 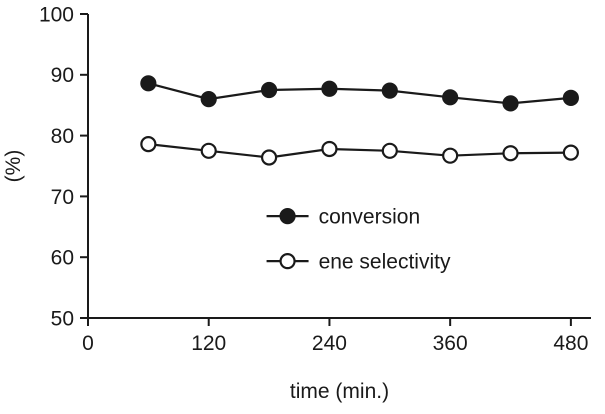 I want to click on x-tick-label: 0, so click(x=88, y=343).